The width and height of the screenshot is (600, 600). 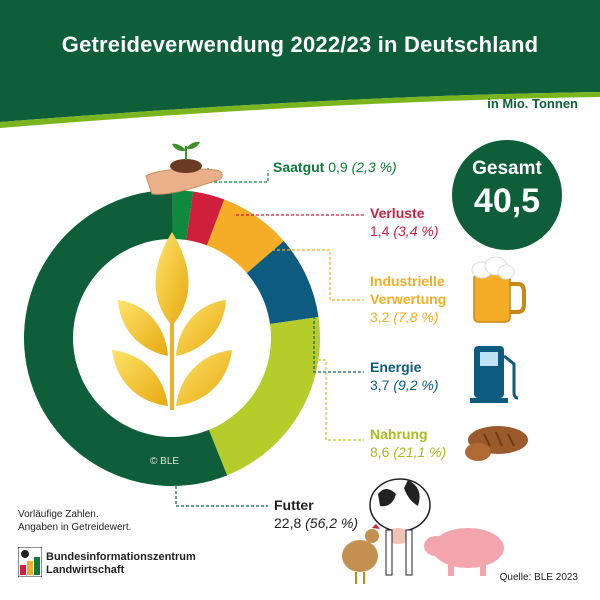 What do you see at coordinates (538, 577) in the screenshot?
I see `source-text: Quelle: BLE 2023` at bounding box center [538, 577].